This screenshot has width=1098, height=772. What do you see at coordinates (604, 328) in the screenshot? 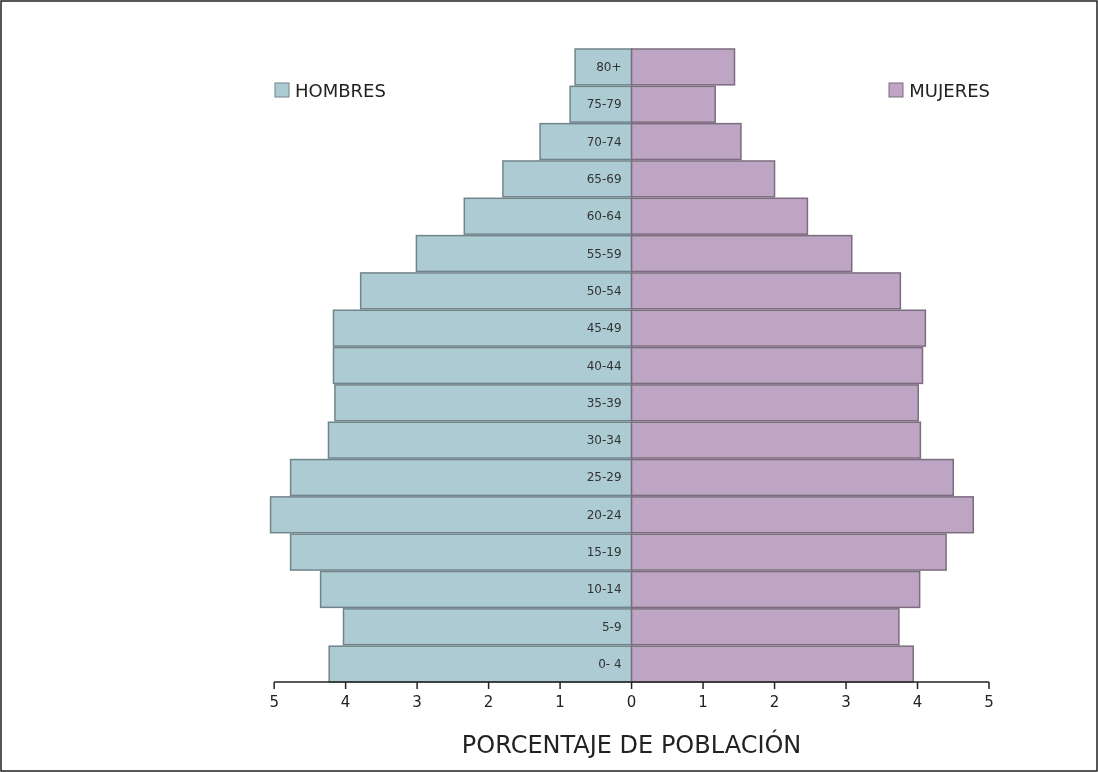
I see `y-tick-label: 45-49` at bounding box center [604, 328].